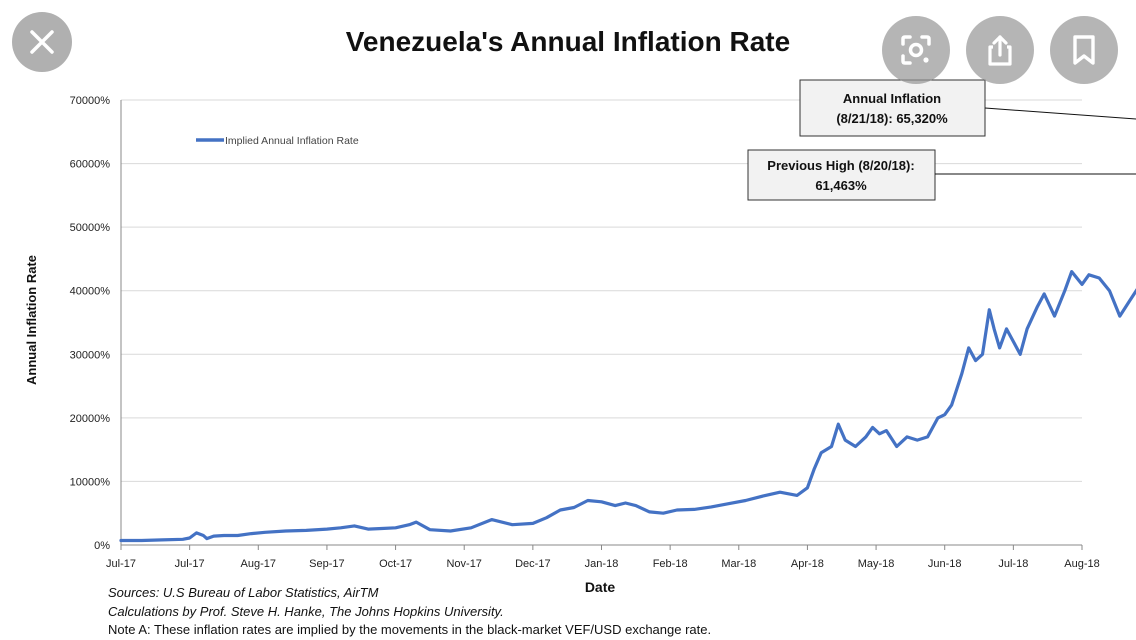  What do you see at coordinates (258, 564) in the screenshot?
I see `x-tick-label: Aug-17` at bounding box center [258, 564].